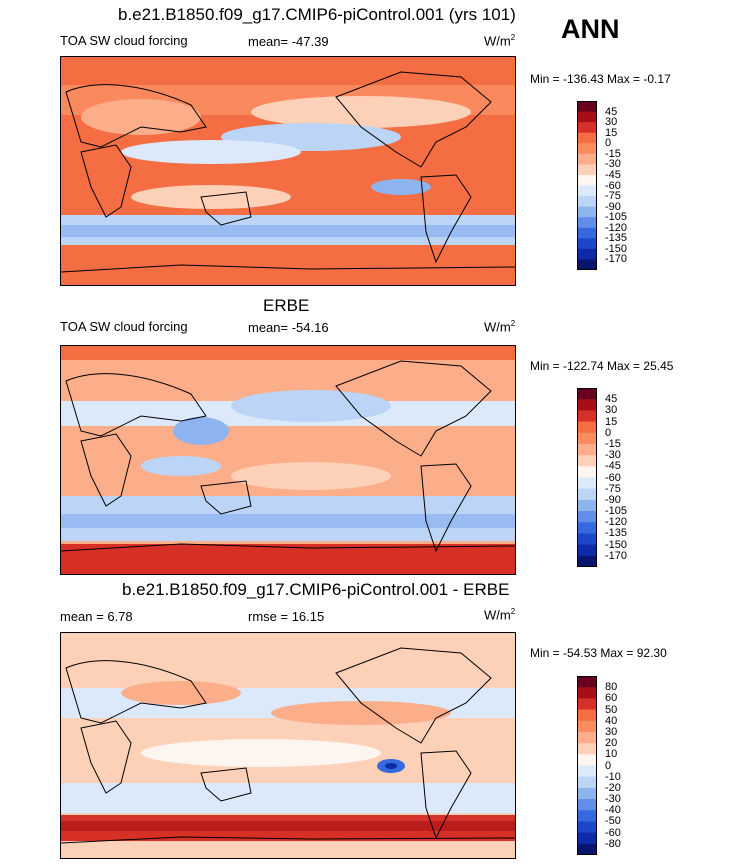 This screenshot has width=732, height=865. What do you see at coordinates (611, 720) in the screenshot?
I see `colorbar-tick-label: 40` at bounding box center [611, 720].